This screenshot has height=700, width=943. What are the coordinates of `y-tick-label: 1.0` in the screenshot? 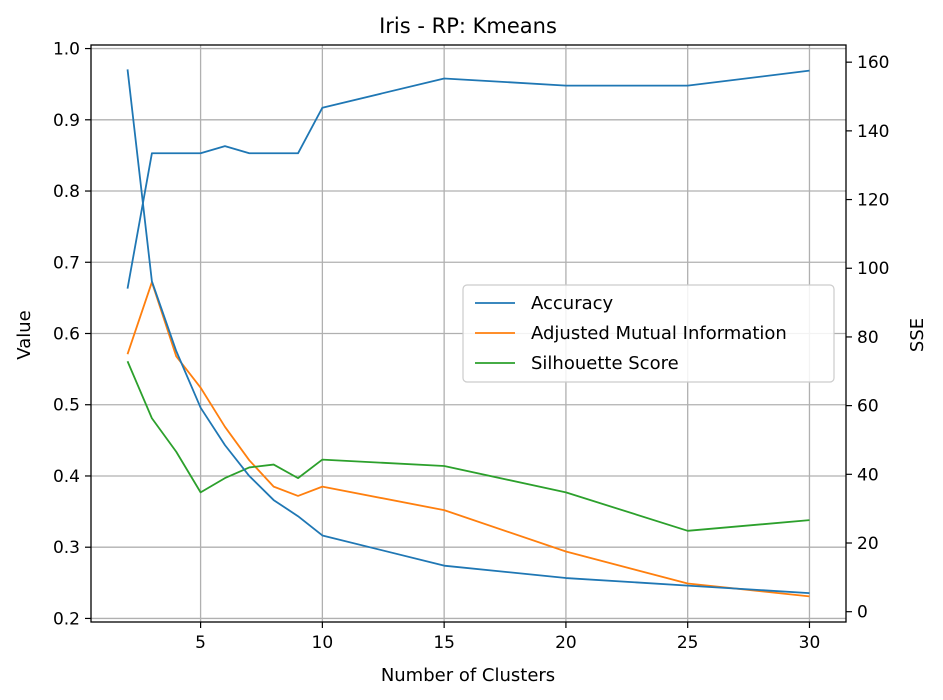 It's located at (66, 50).